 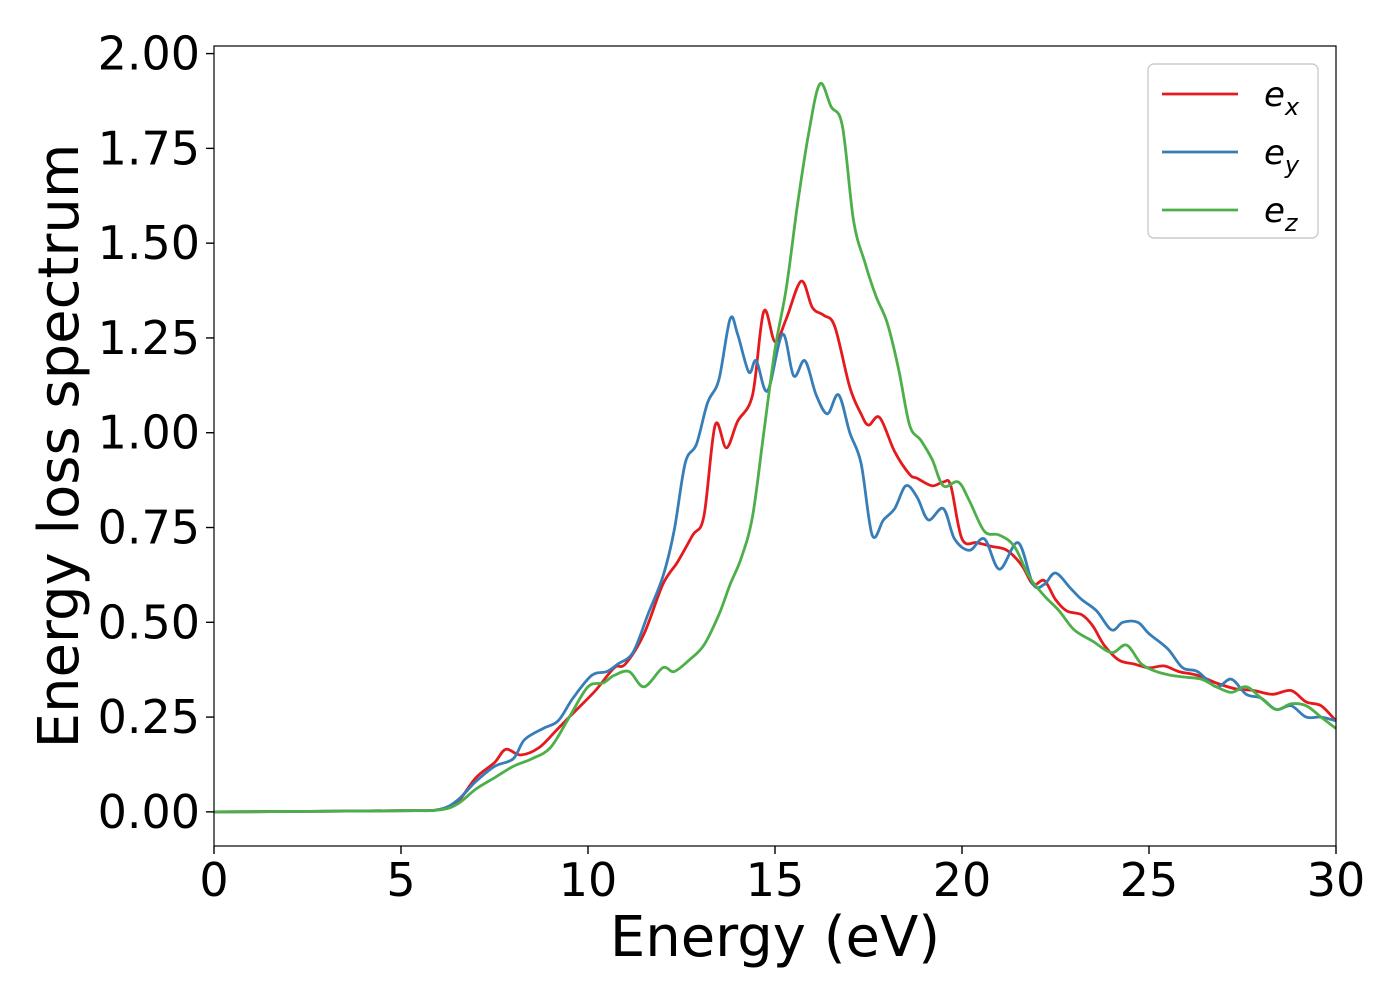 What do you see at coordinates (59, 446) in the screenshot?
I see `y-axis-label: Energy loss spectrum` at bounding box center [59, 446].